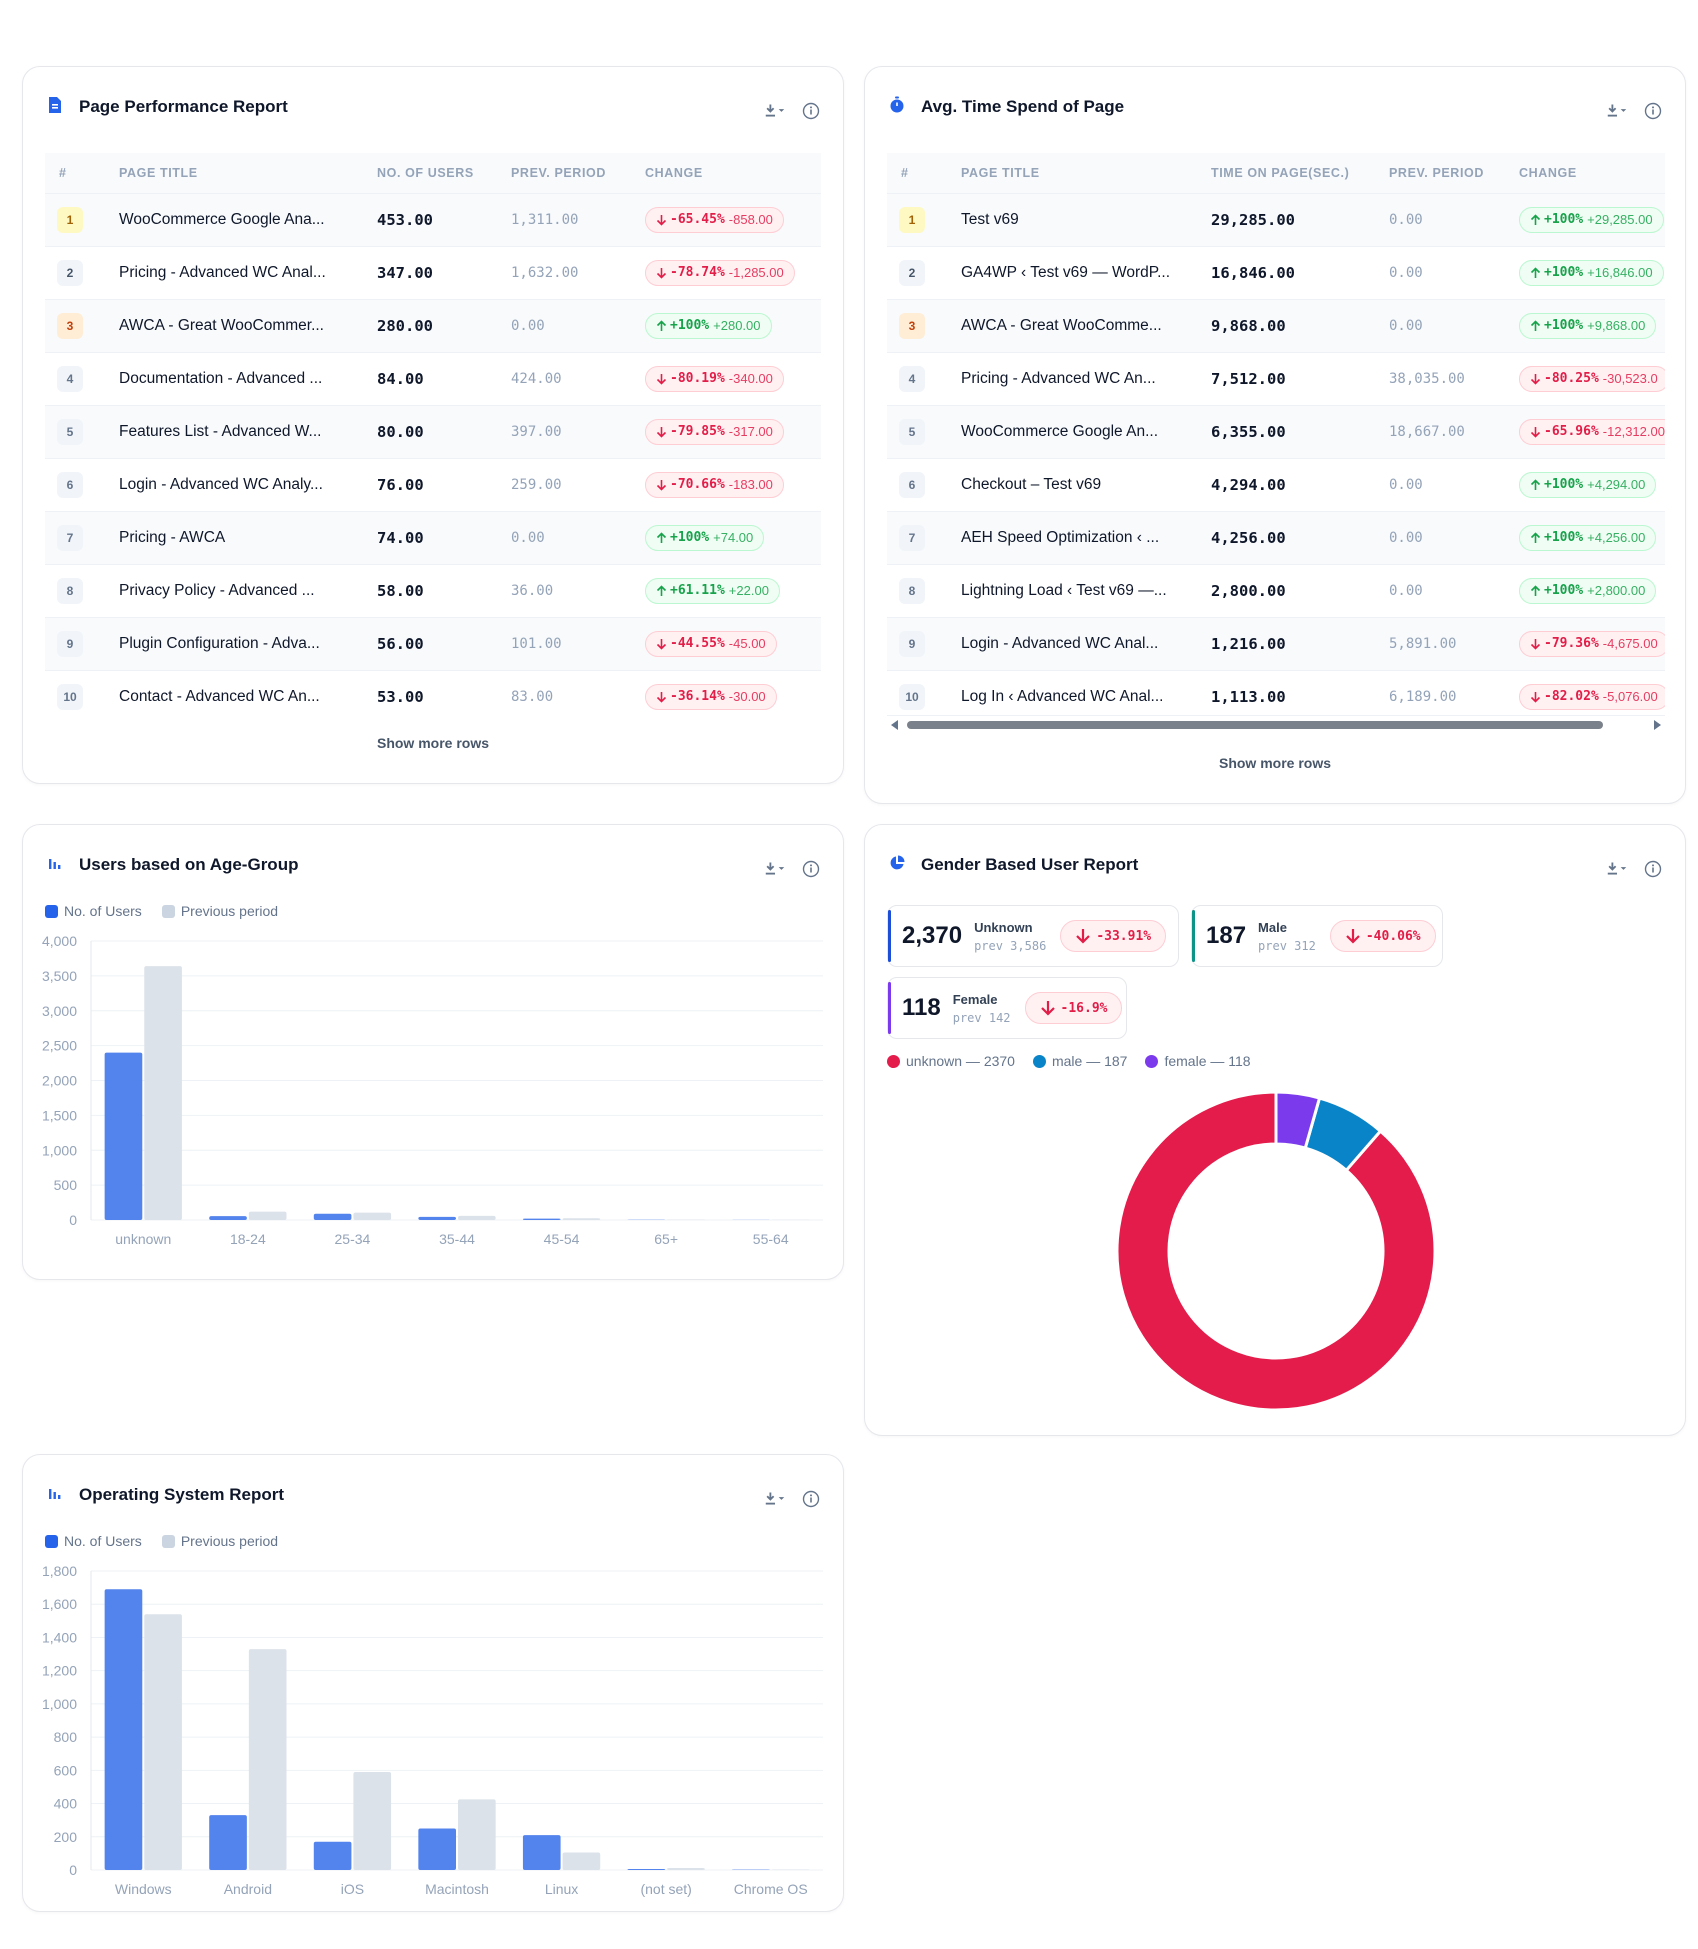 This screenshot has height=1949, width=1698. I want to click on page-title-cell: Test v69, so click(1078, 219).